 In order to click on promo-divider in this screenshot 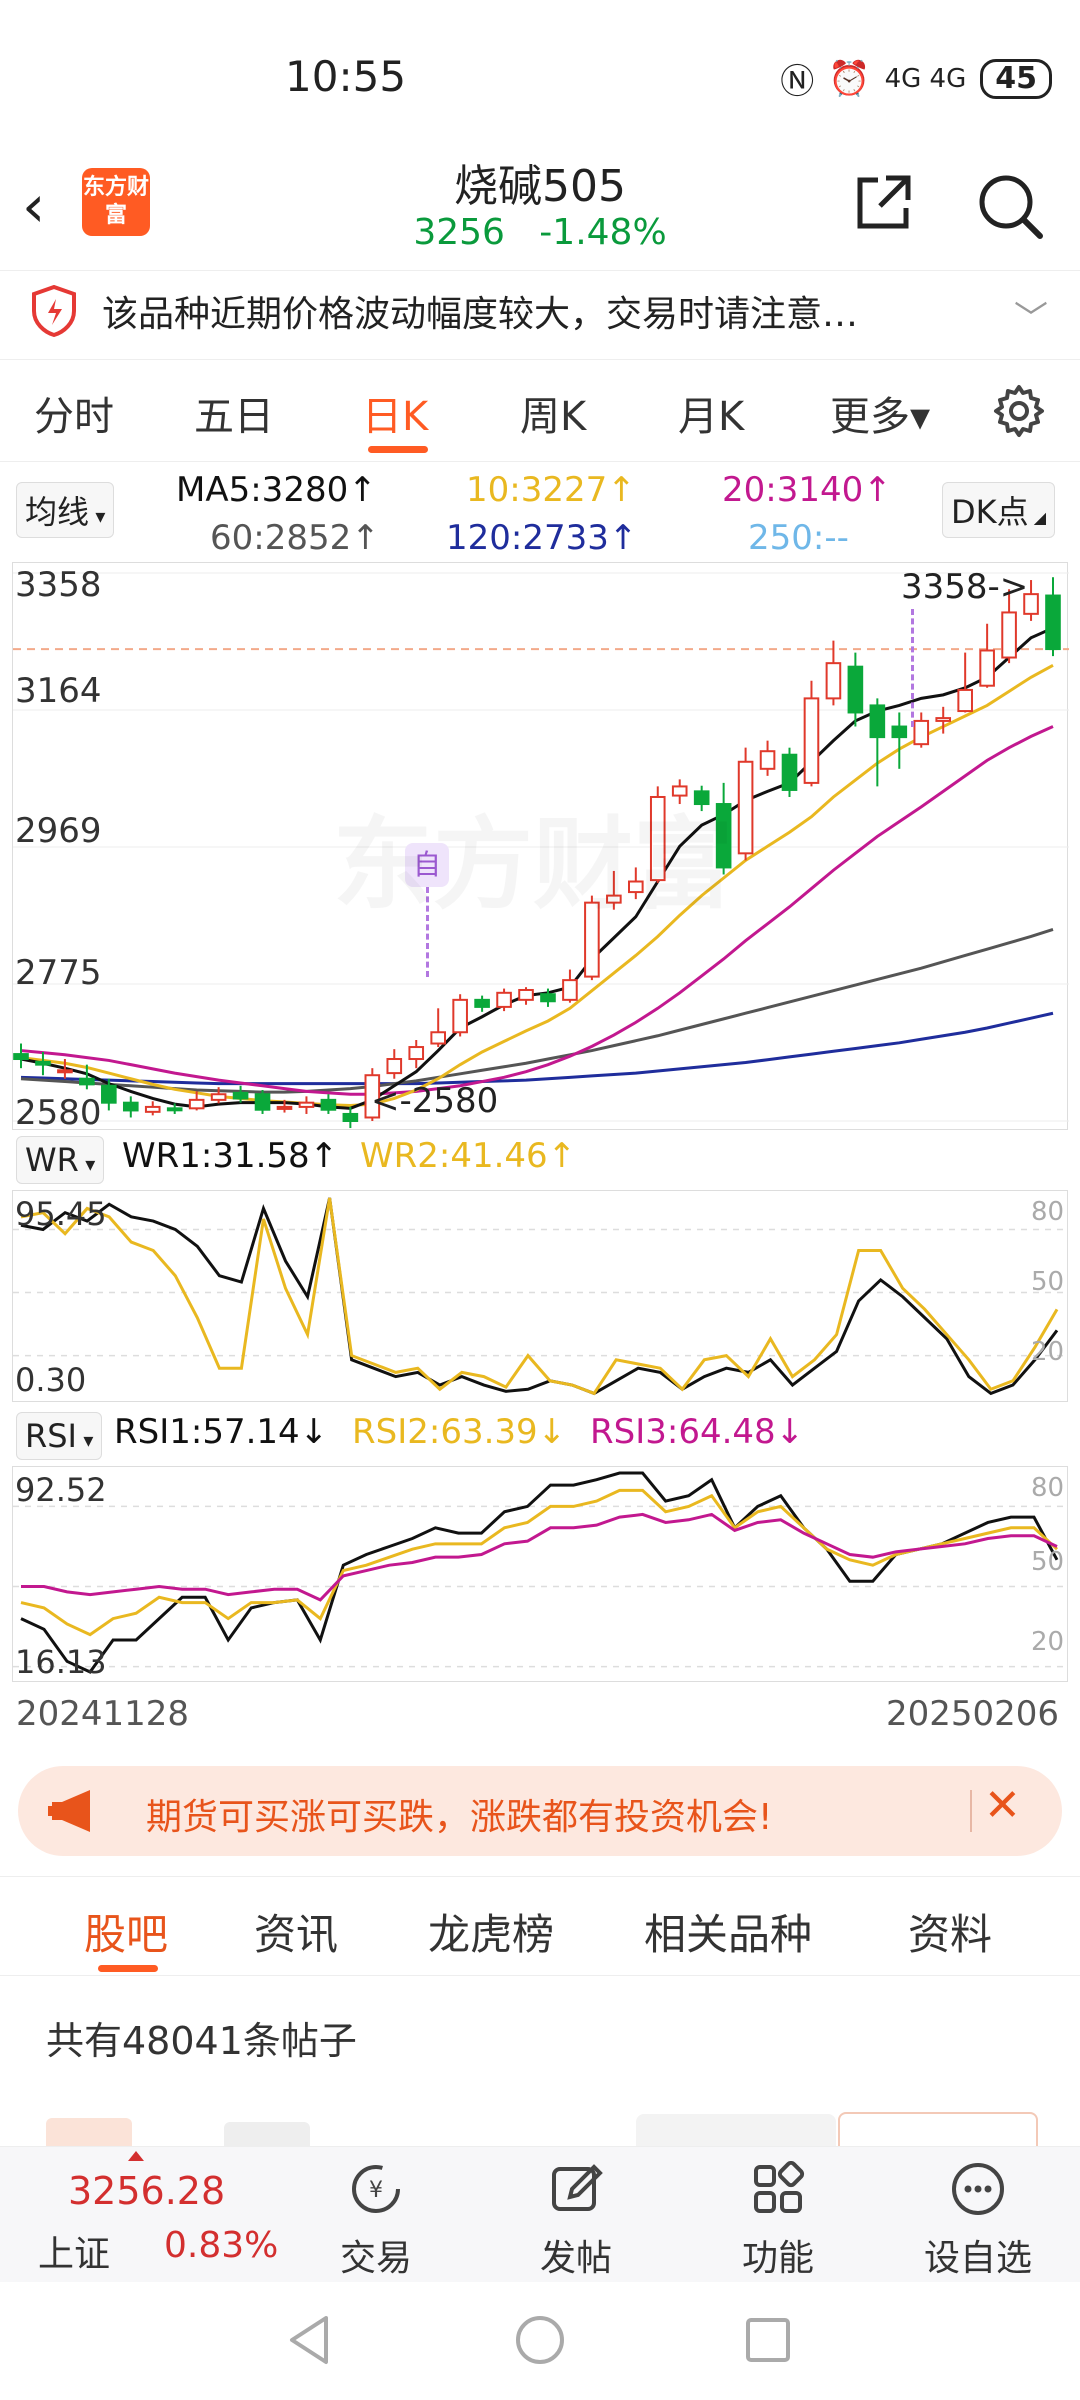, I will do `click(971, 1811)`.